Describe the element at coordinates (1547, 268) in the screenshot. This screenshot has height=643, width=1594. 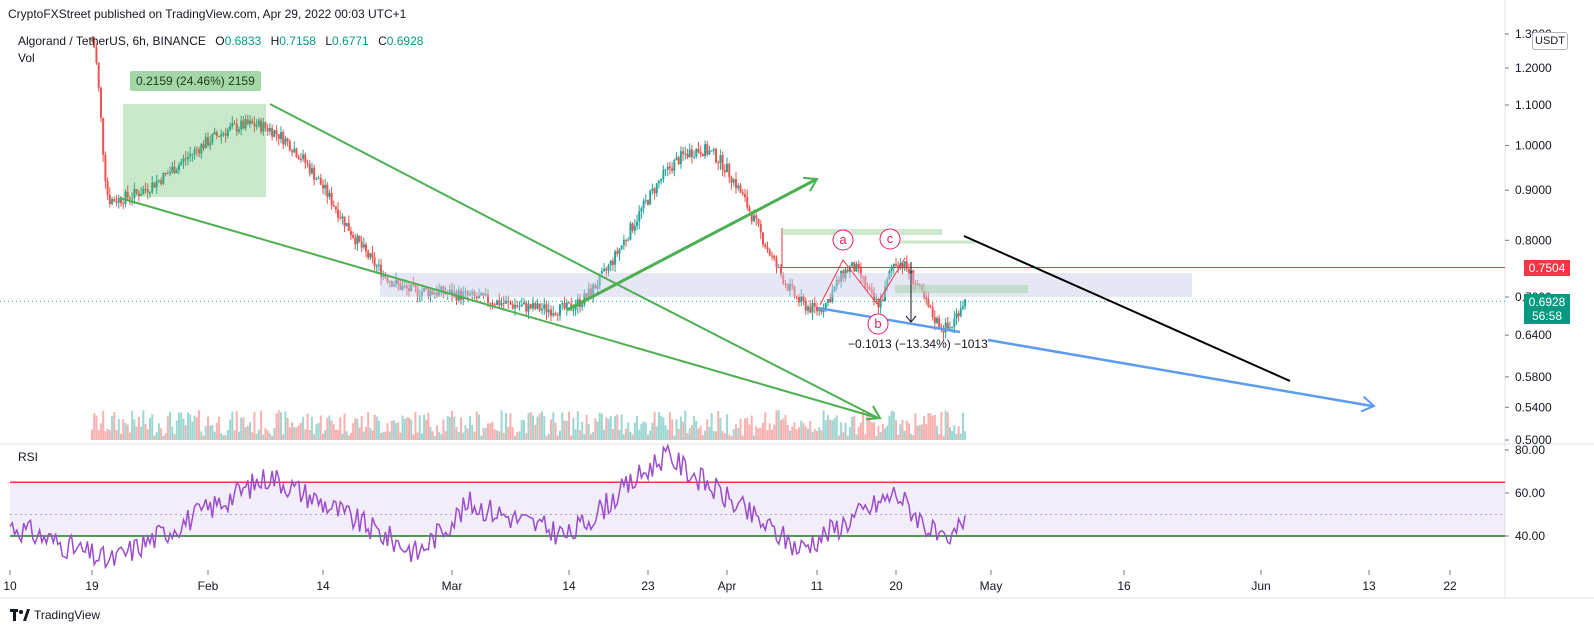
I see `resistance-price-tag: 0.7504` at that location.